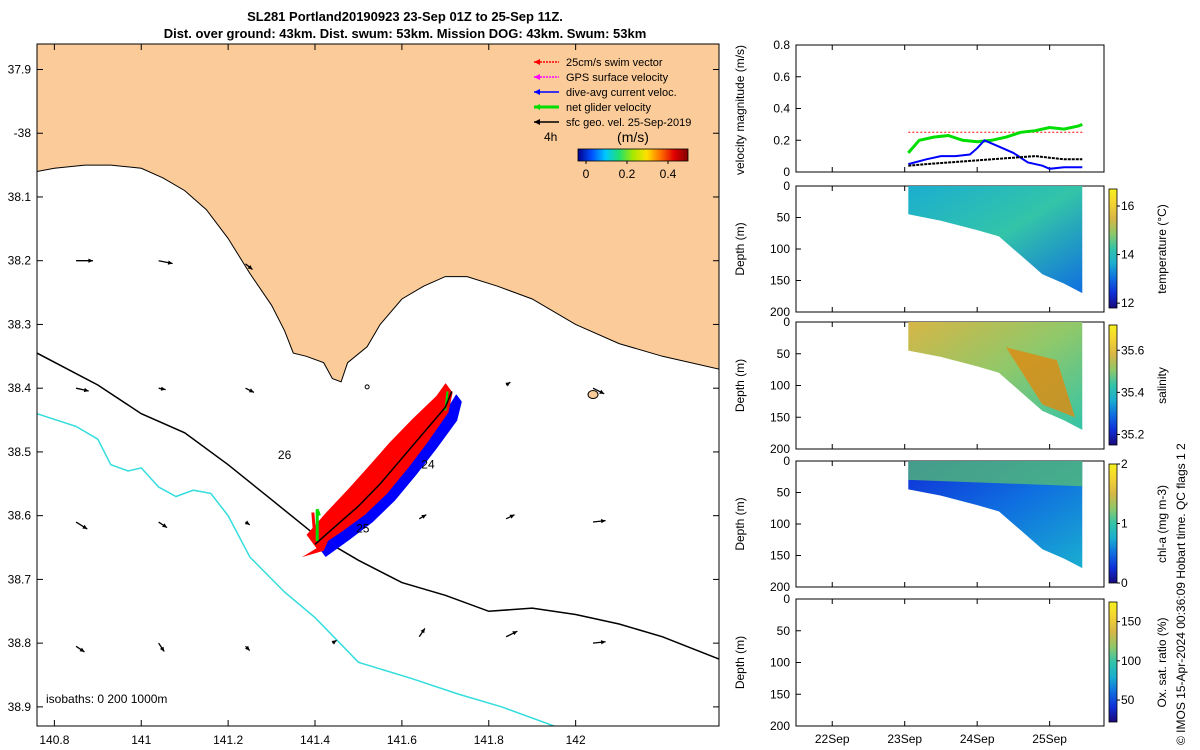 This screenshot has height=750, width=1200. Describe the element at coordinates (1133, 392) in the screenshot. I see `colorbar-tick-label: 35.4` at that location.